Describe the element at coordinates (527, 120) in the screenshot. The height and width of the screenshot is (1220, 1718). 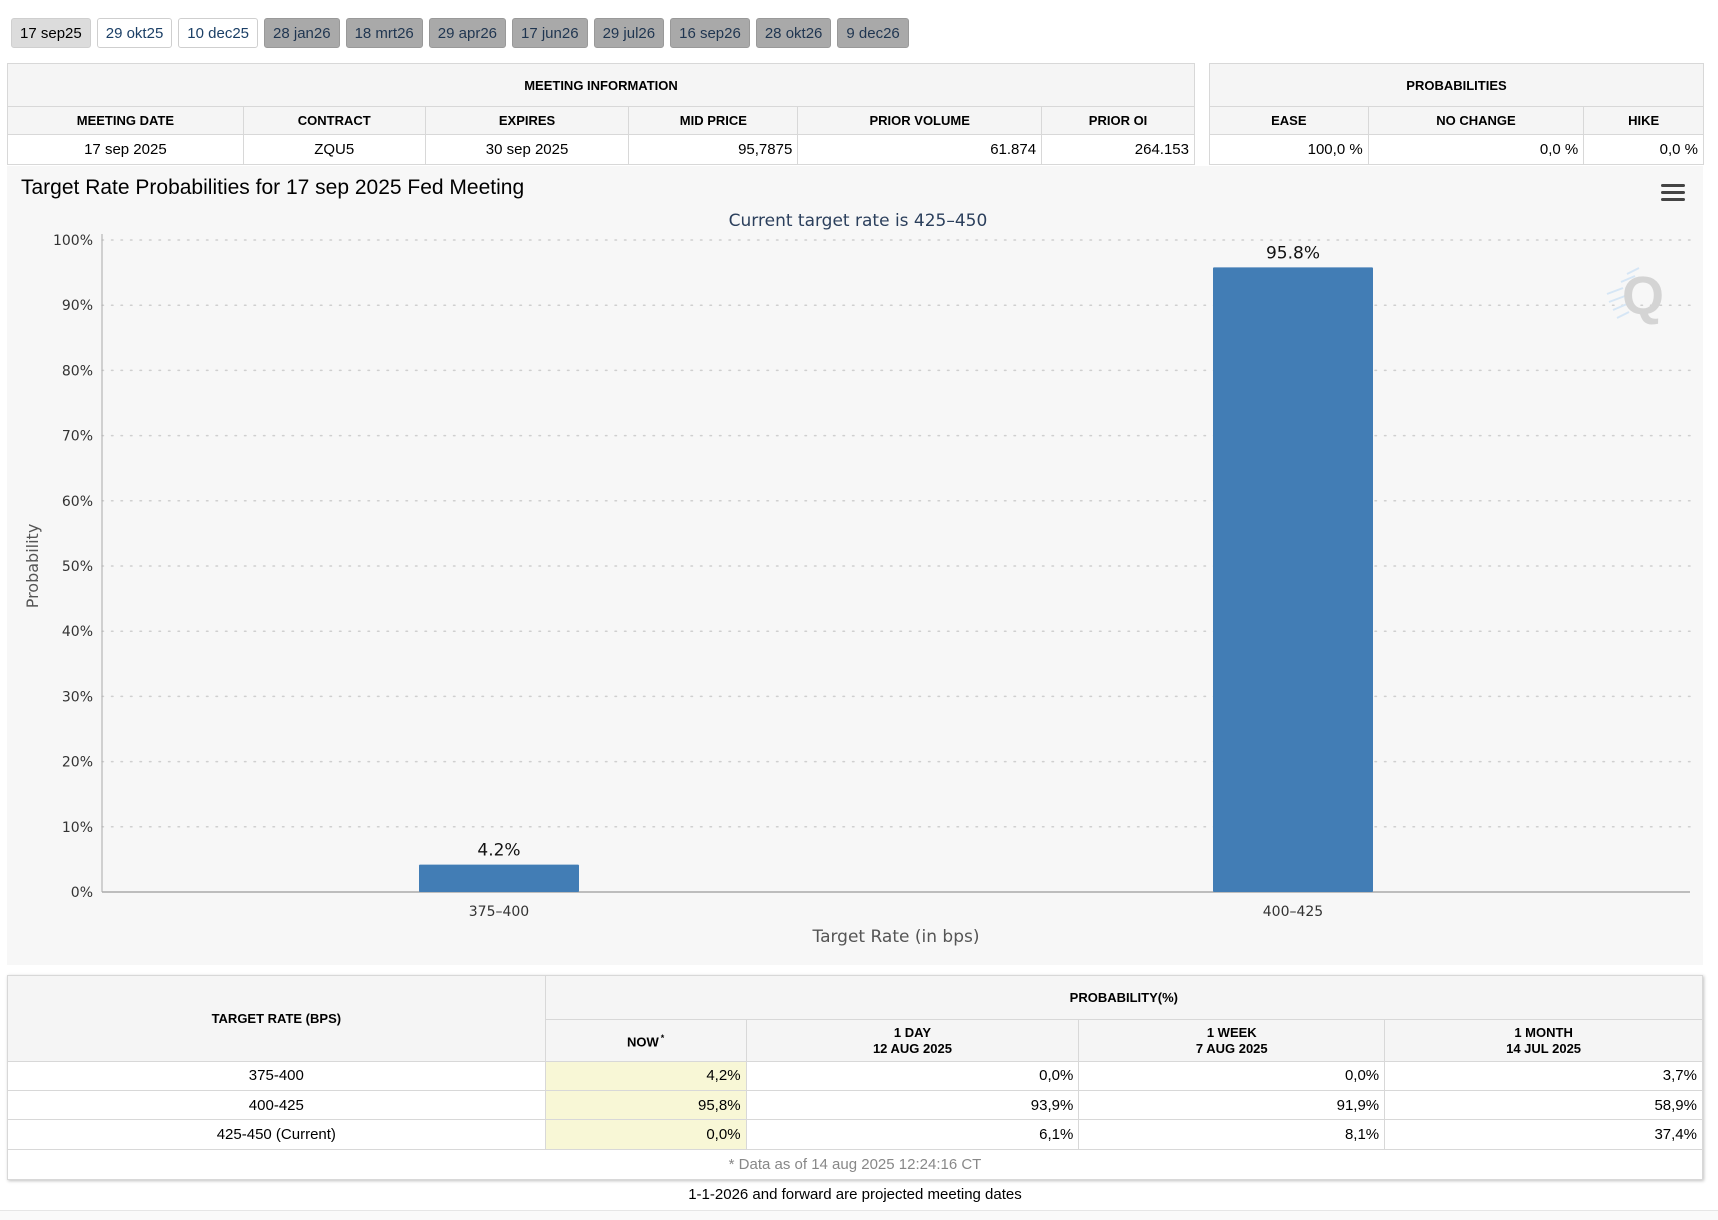
I see `column-header: EXPIRES` at that location.